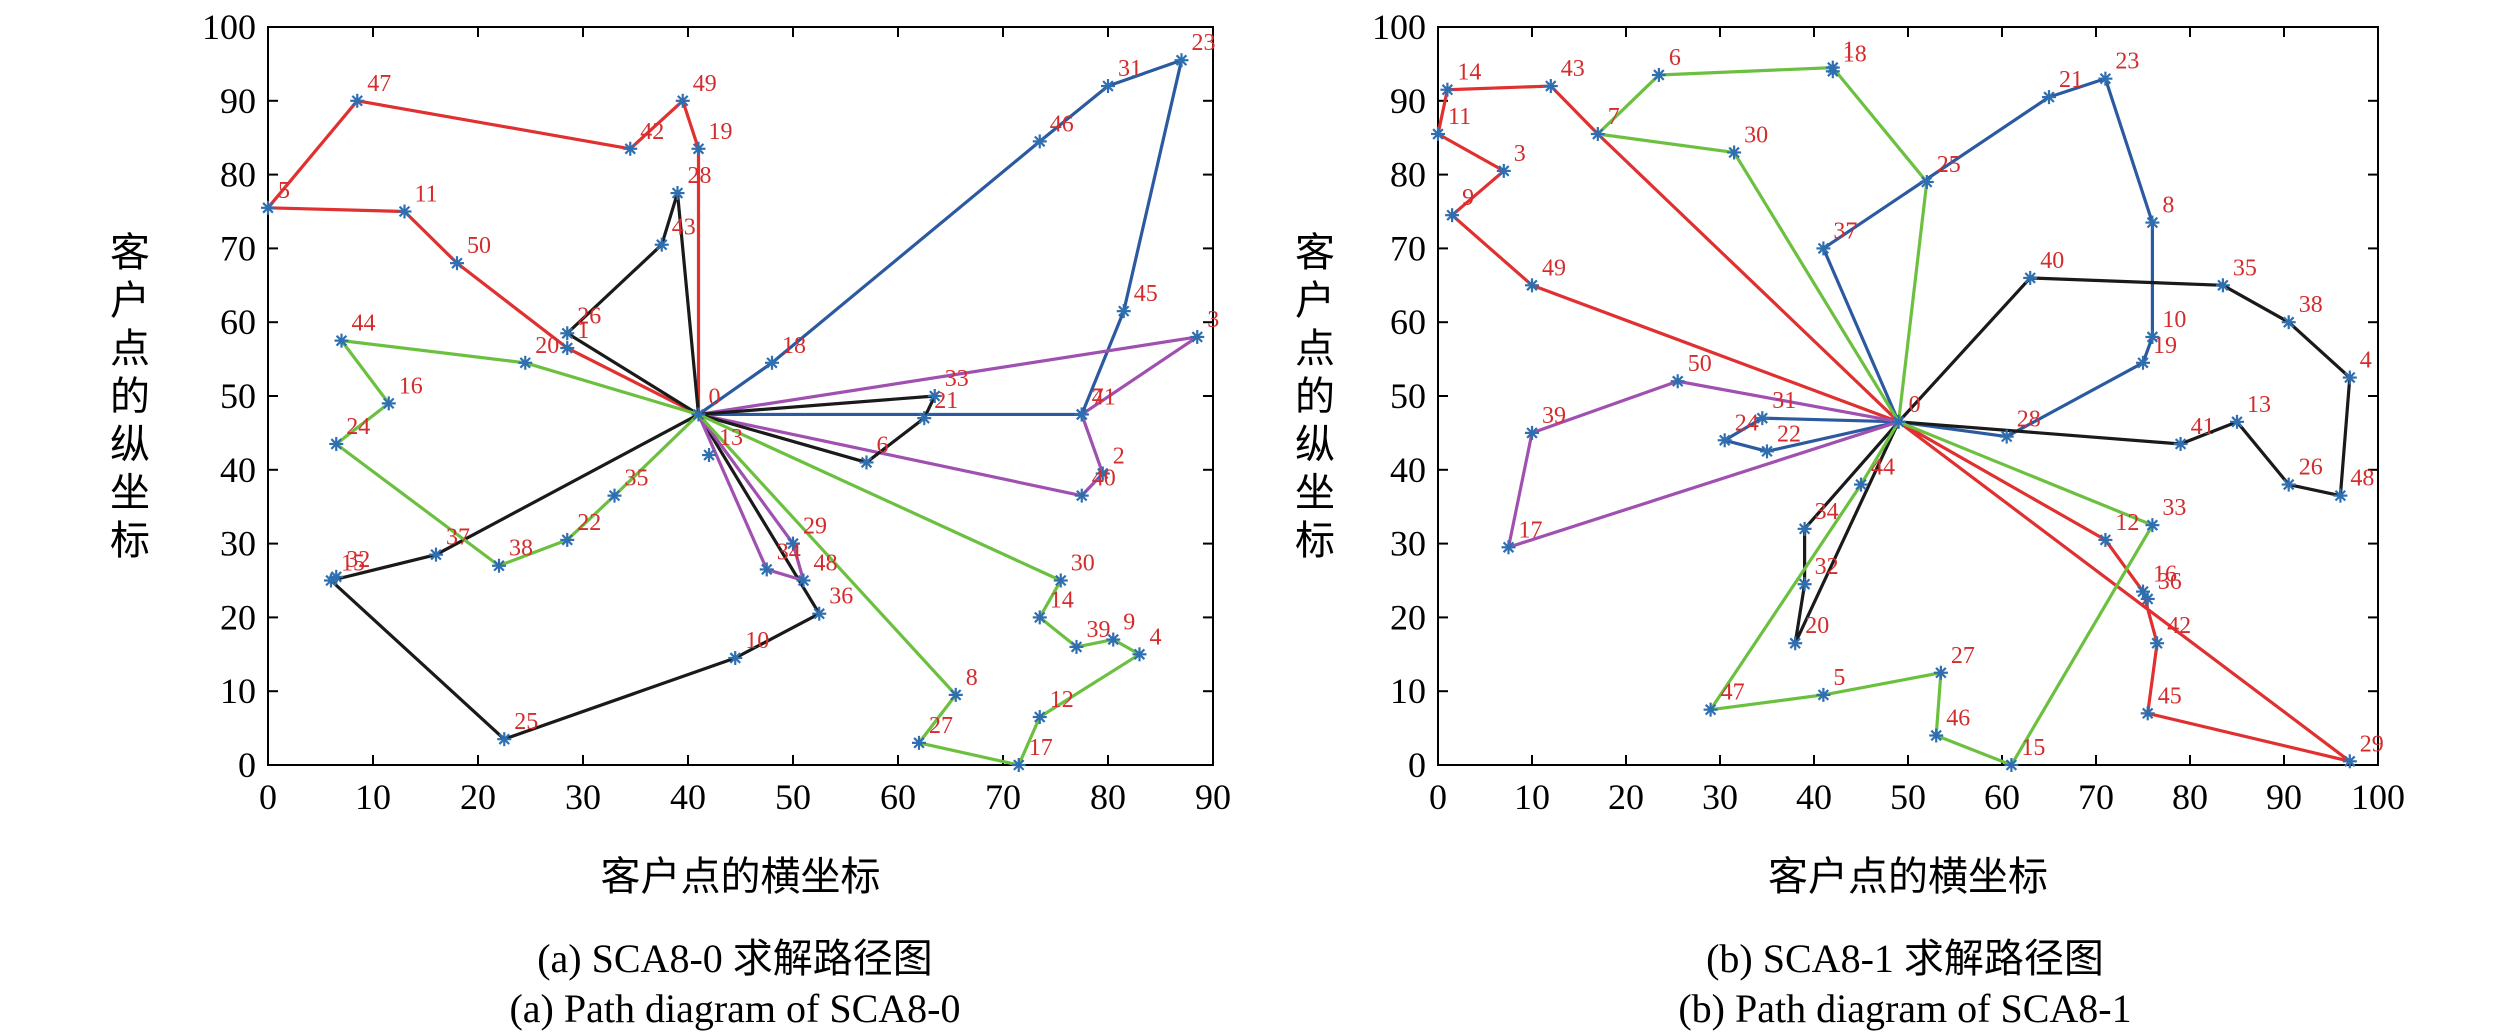  I want to click on panel-a-point-label: 30, so click(1083, 564).